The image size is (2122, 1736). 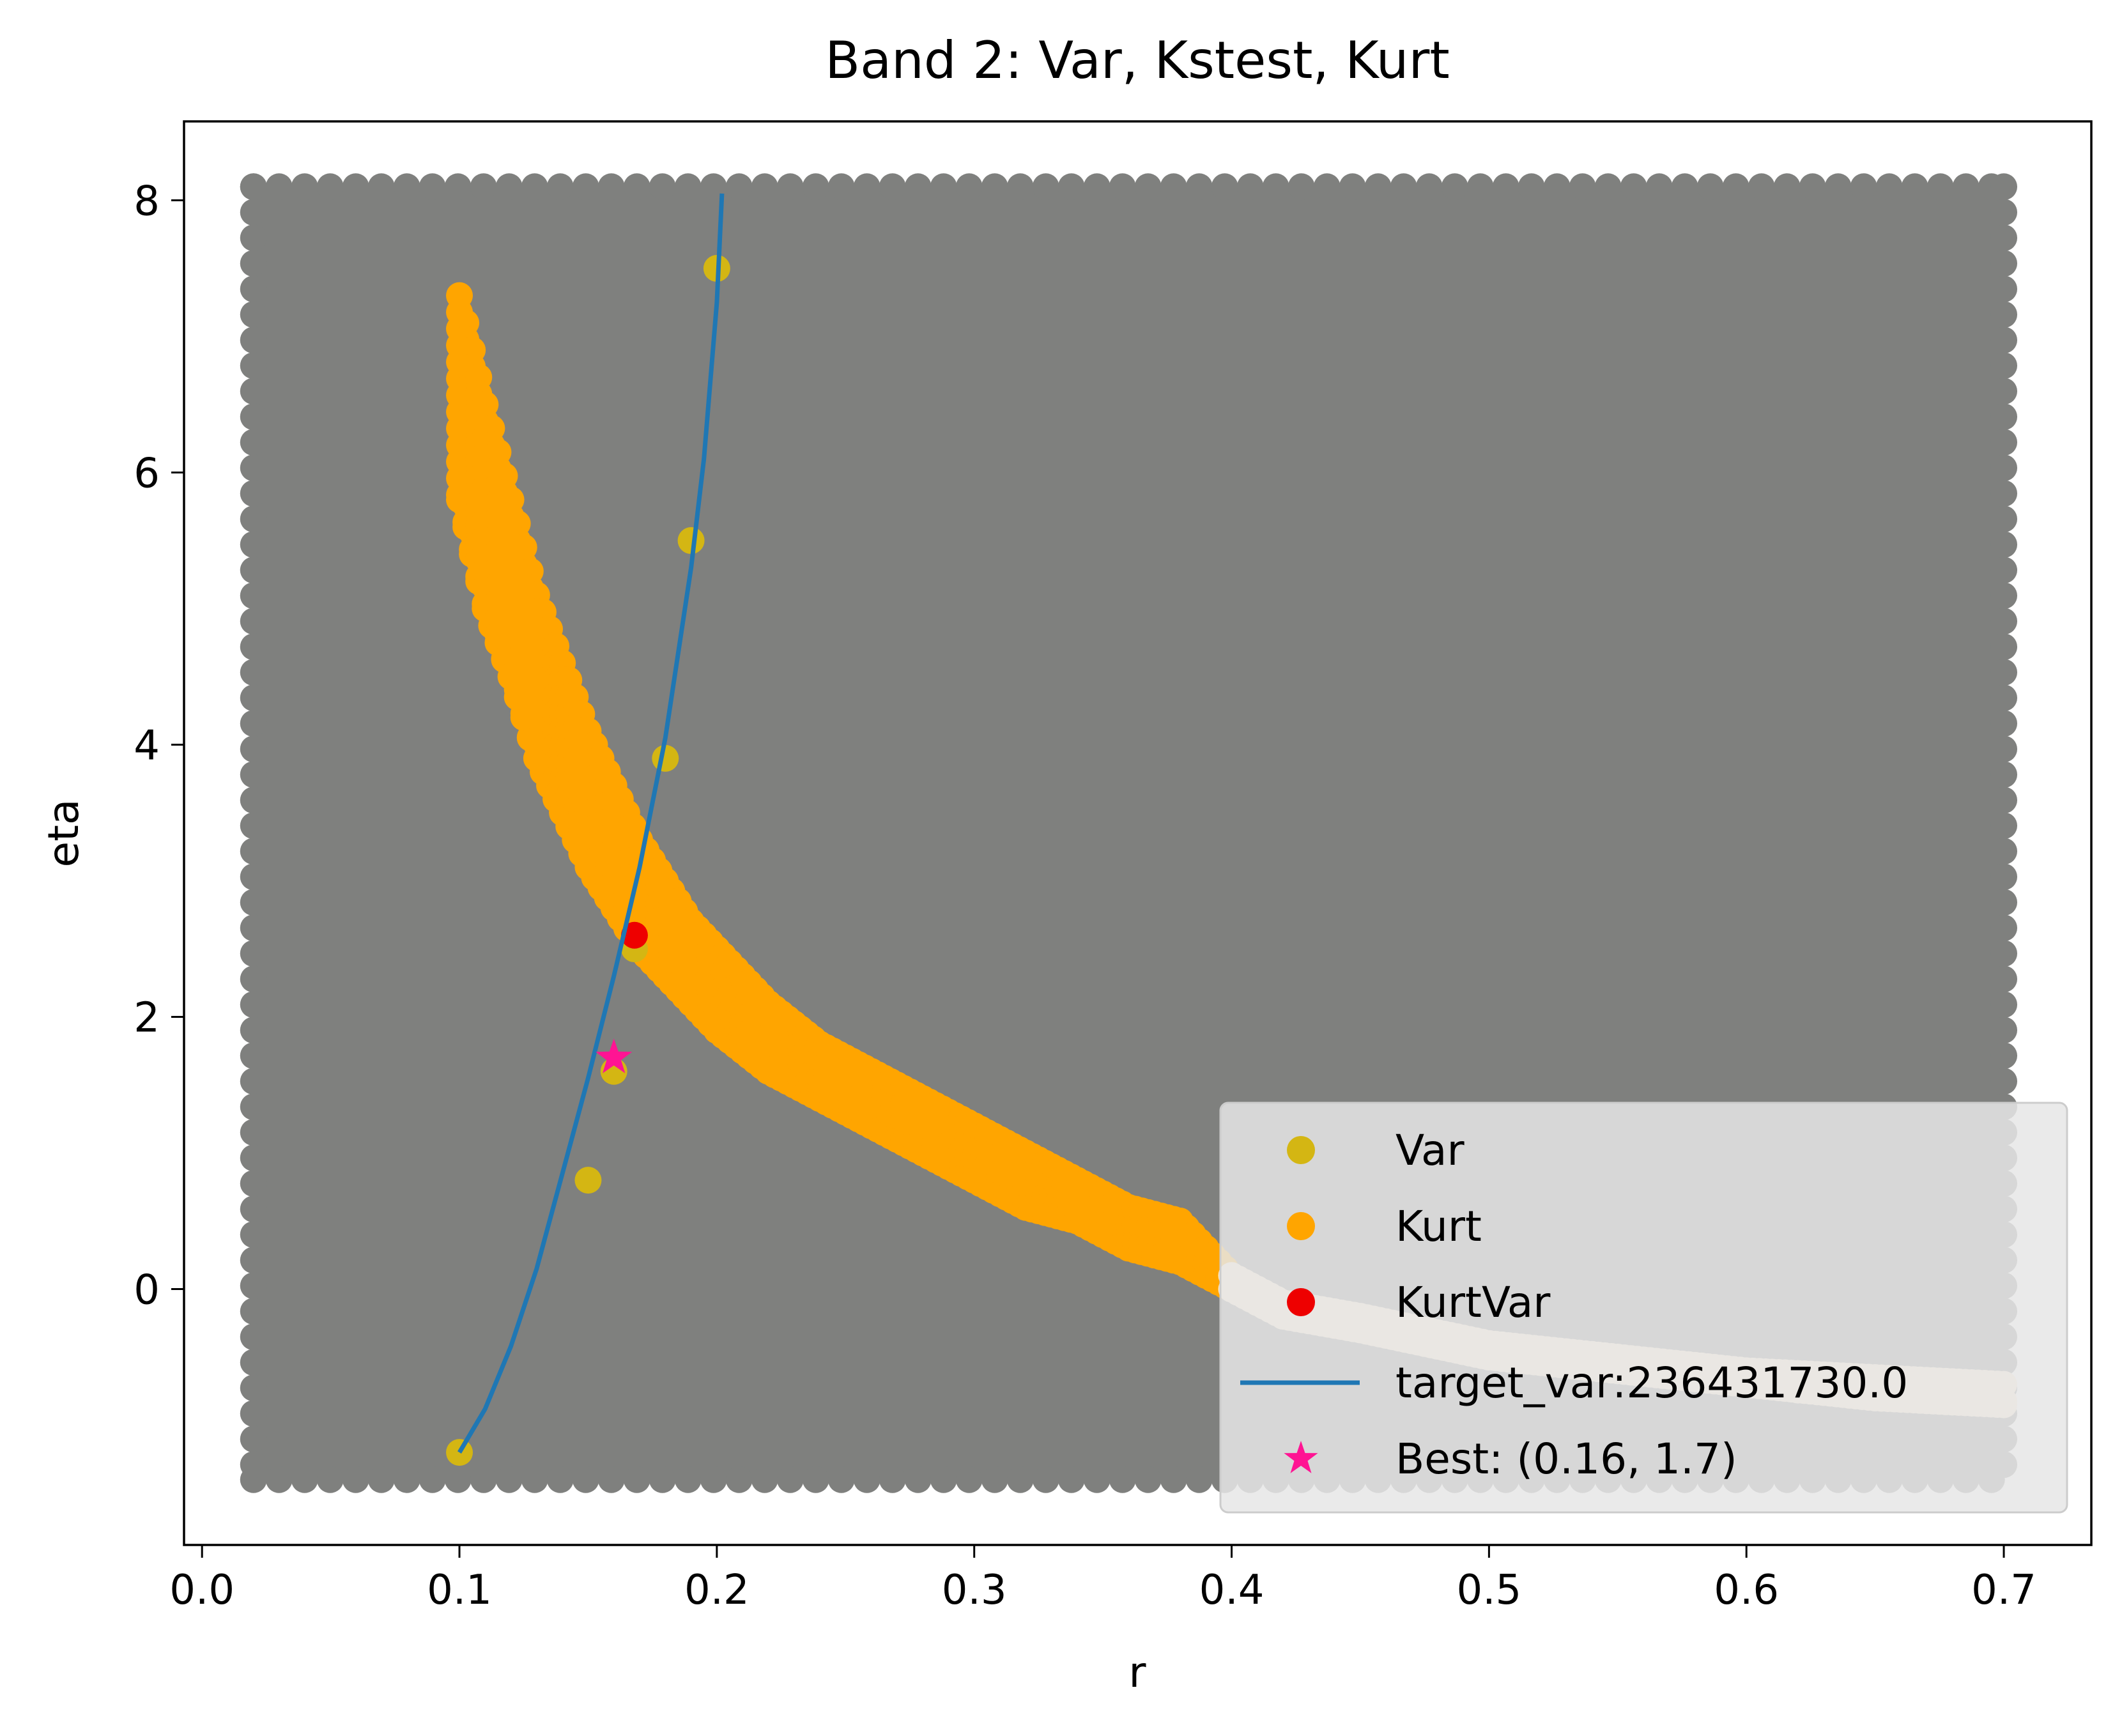 I want to click on y-axis-label: eta, so click(x=63, y=833).